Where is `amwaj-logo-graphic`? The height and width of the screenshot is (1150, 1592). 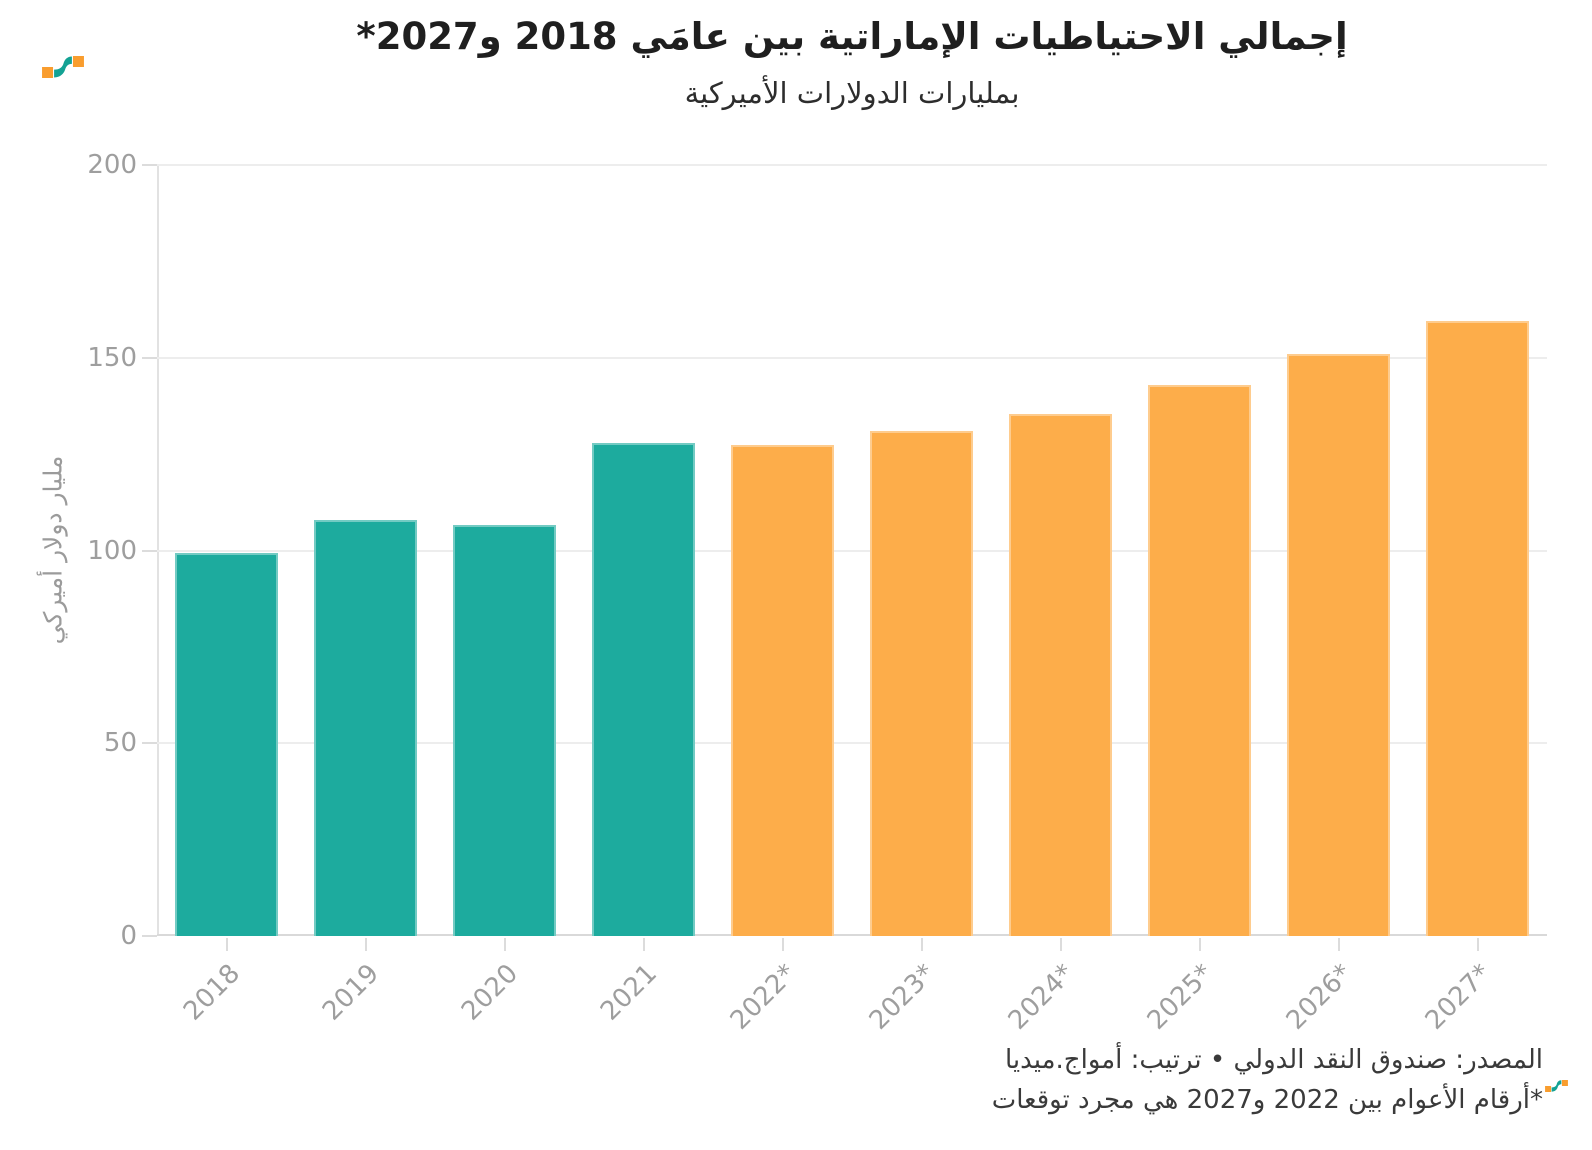 amwaj-logo-graphic is located at coordinates (63, 67).